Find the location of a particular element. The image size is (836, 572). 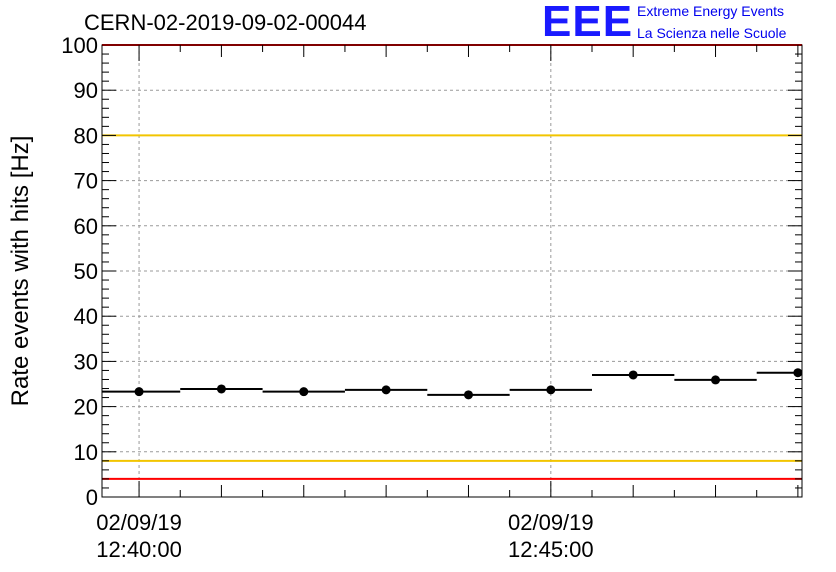

y-axis-label: Rate events with hits [Hz] is located at coordinates (20, 271).